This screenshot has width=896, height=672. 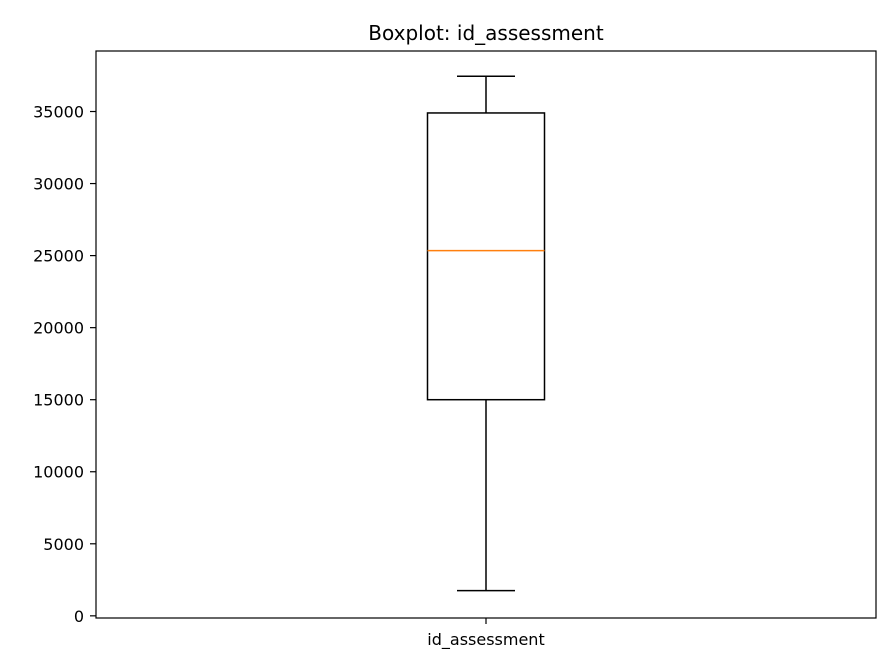 I want to click on chart-title: Boxplot: id_assessment, so click(x=486, y=33).